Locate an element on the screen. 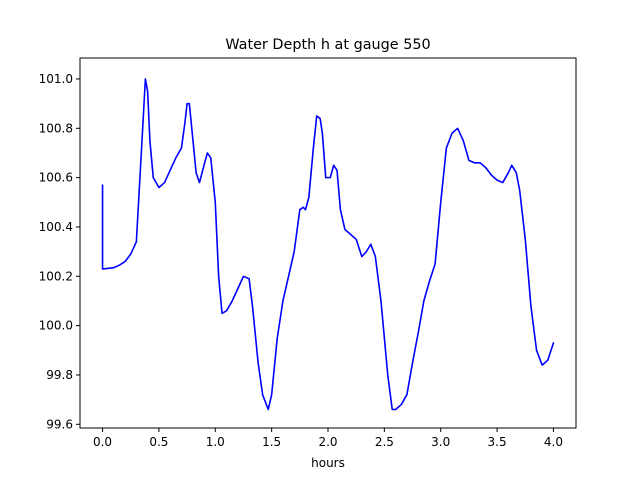  y-tick-label: 99.6 is located at coordinates (59, 424).